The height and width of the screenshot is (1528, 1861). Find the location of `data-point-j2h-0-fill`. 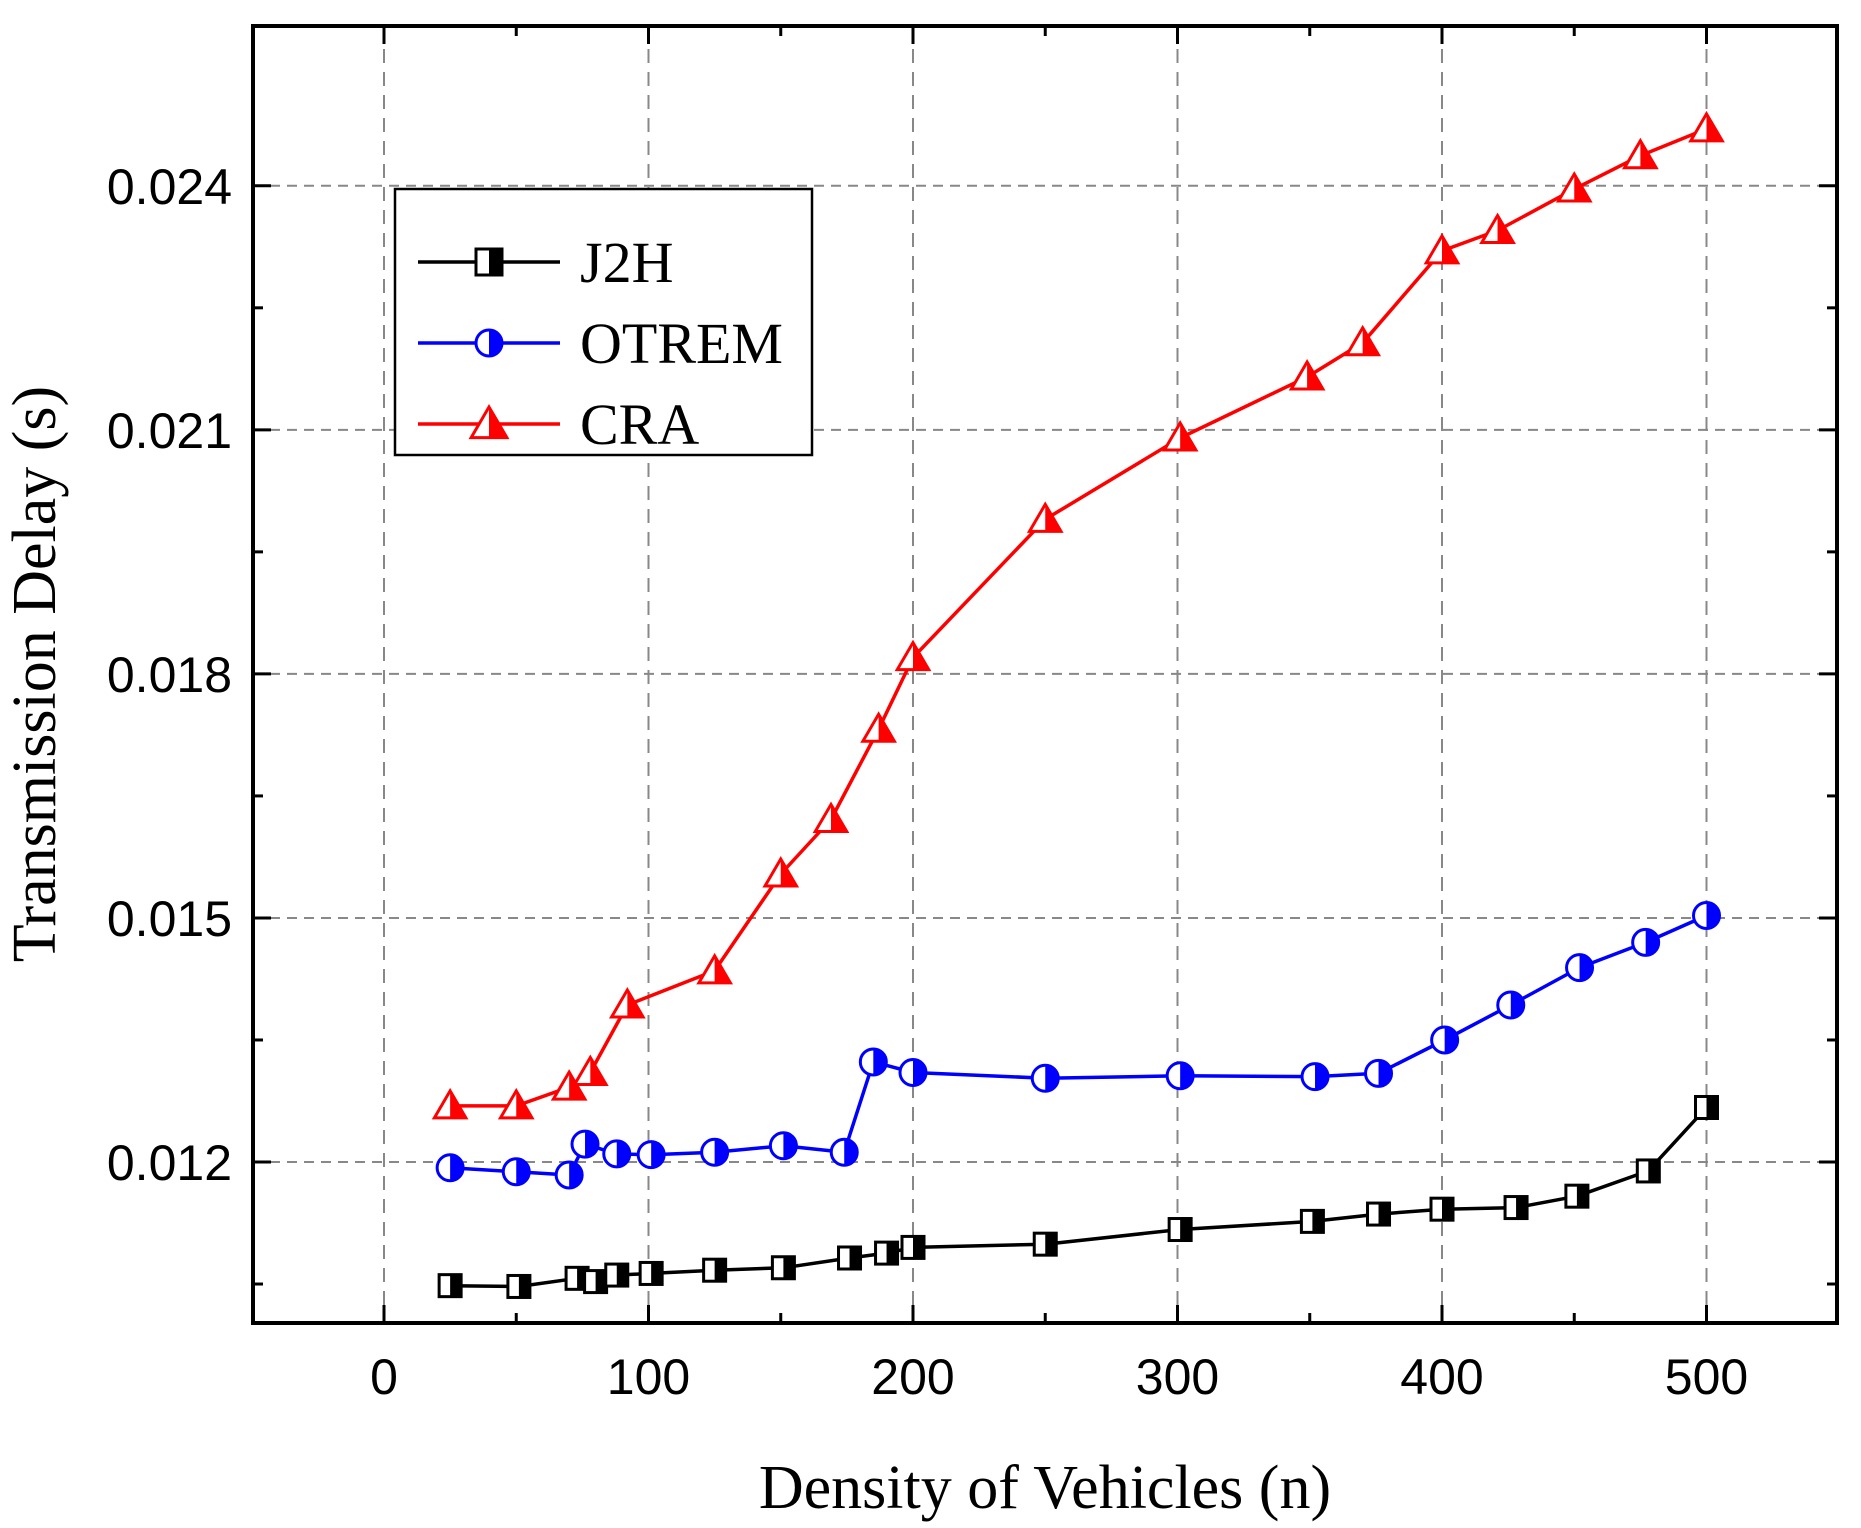

data-point-j2h-0-fill is located at coordinates (456, 1285).